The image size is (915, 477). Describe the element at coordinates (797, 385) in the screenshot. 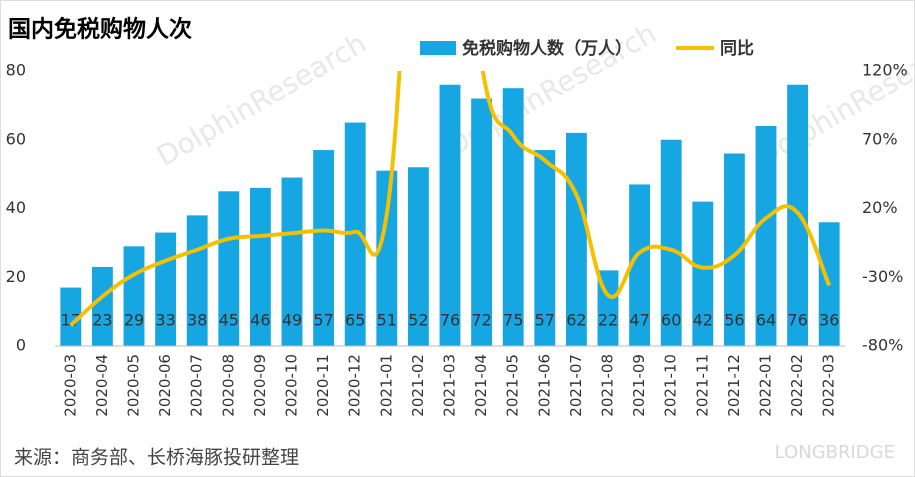

I see `x-tick-label: 2022-02` at that location.